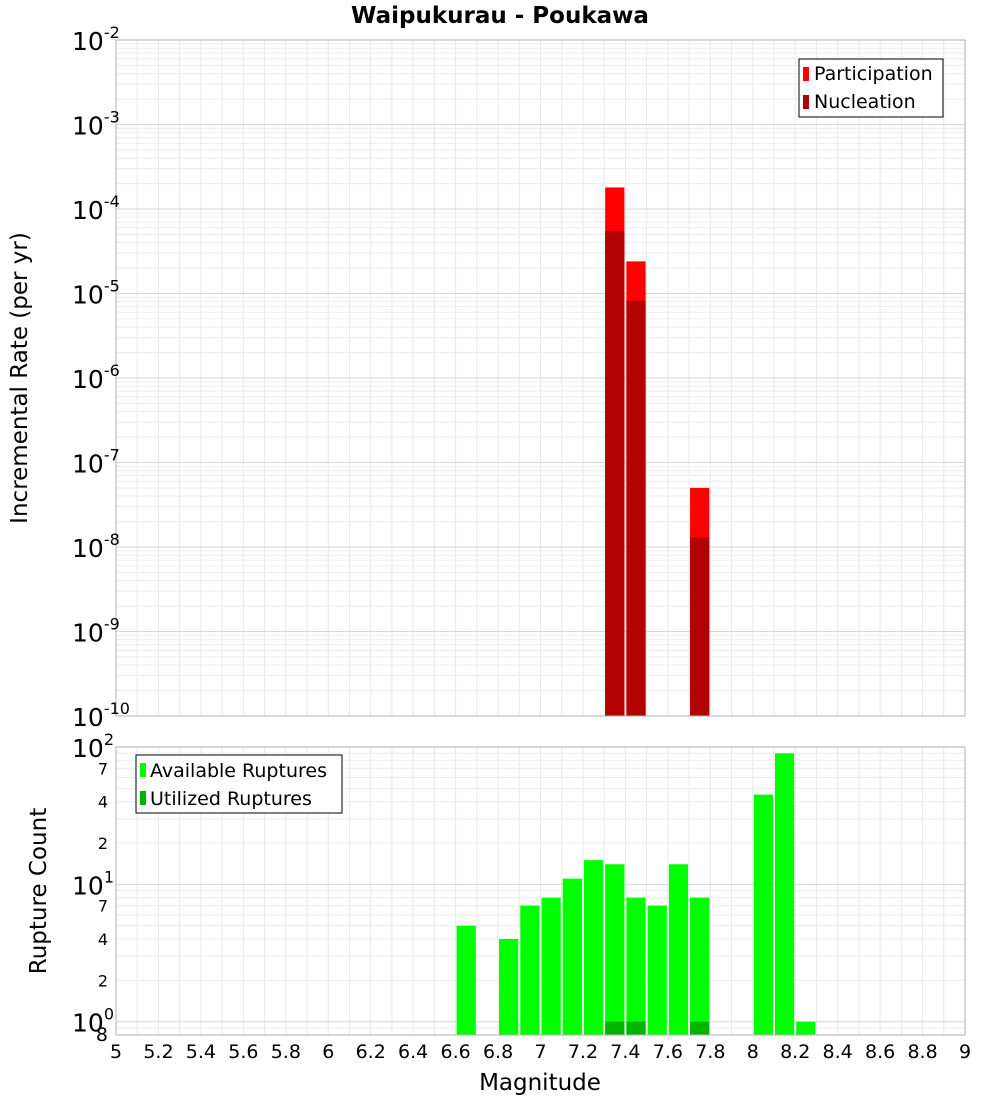  Describe the element at coordinates (583, 1052) in the screenshot. I see `x-tick-label: 7.2` at that location.